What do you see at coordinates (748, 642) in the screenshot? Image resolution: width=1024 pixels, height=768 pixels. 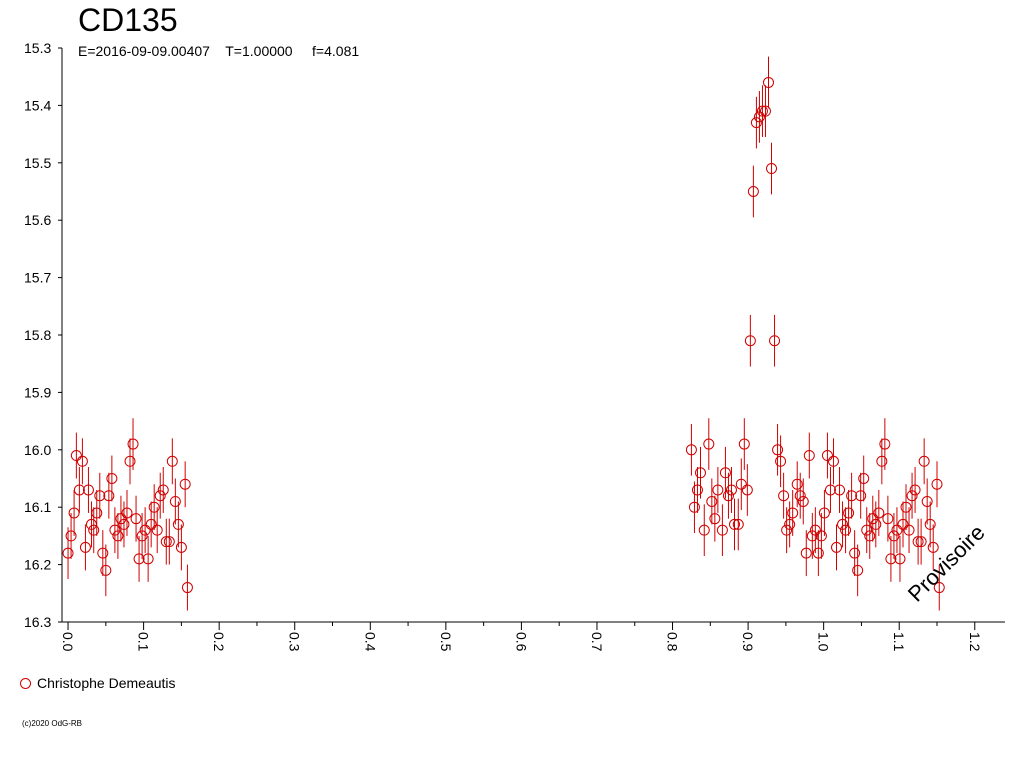 I see `x-tick-label: 0.9` at bounding box center [748, 642].